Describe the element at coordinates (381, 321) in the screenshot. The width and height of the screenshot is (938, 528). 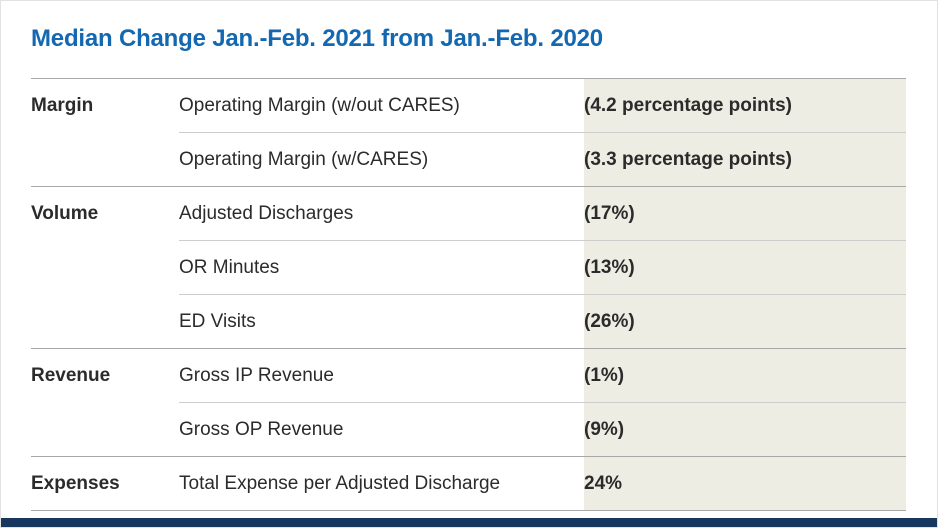
I see `metric-cell: ED Visits` at that location.